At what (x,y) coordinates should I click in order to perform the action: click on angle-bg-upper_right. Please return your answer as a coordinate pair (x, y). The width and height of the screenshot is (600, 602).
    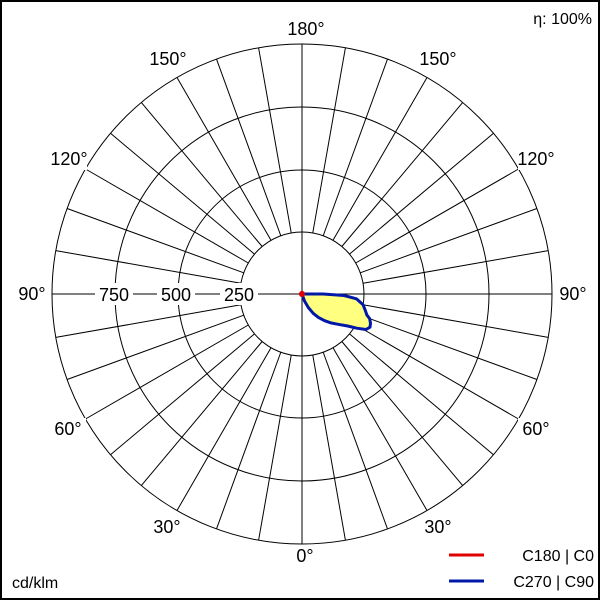
    Looking at the image, I should click on (438, 59).